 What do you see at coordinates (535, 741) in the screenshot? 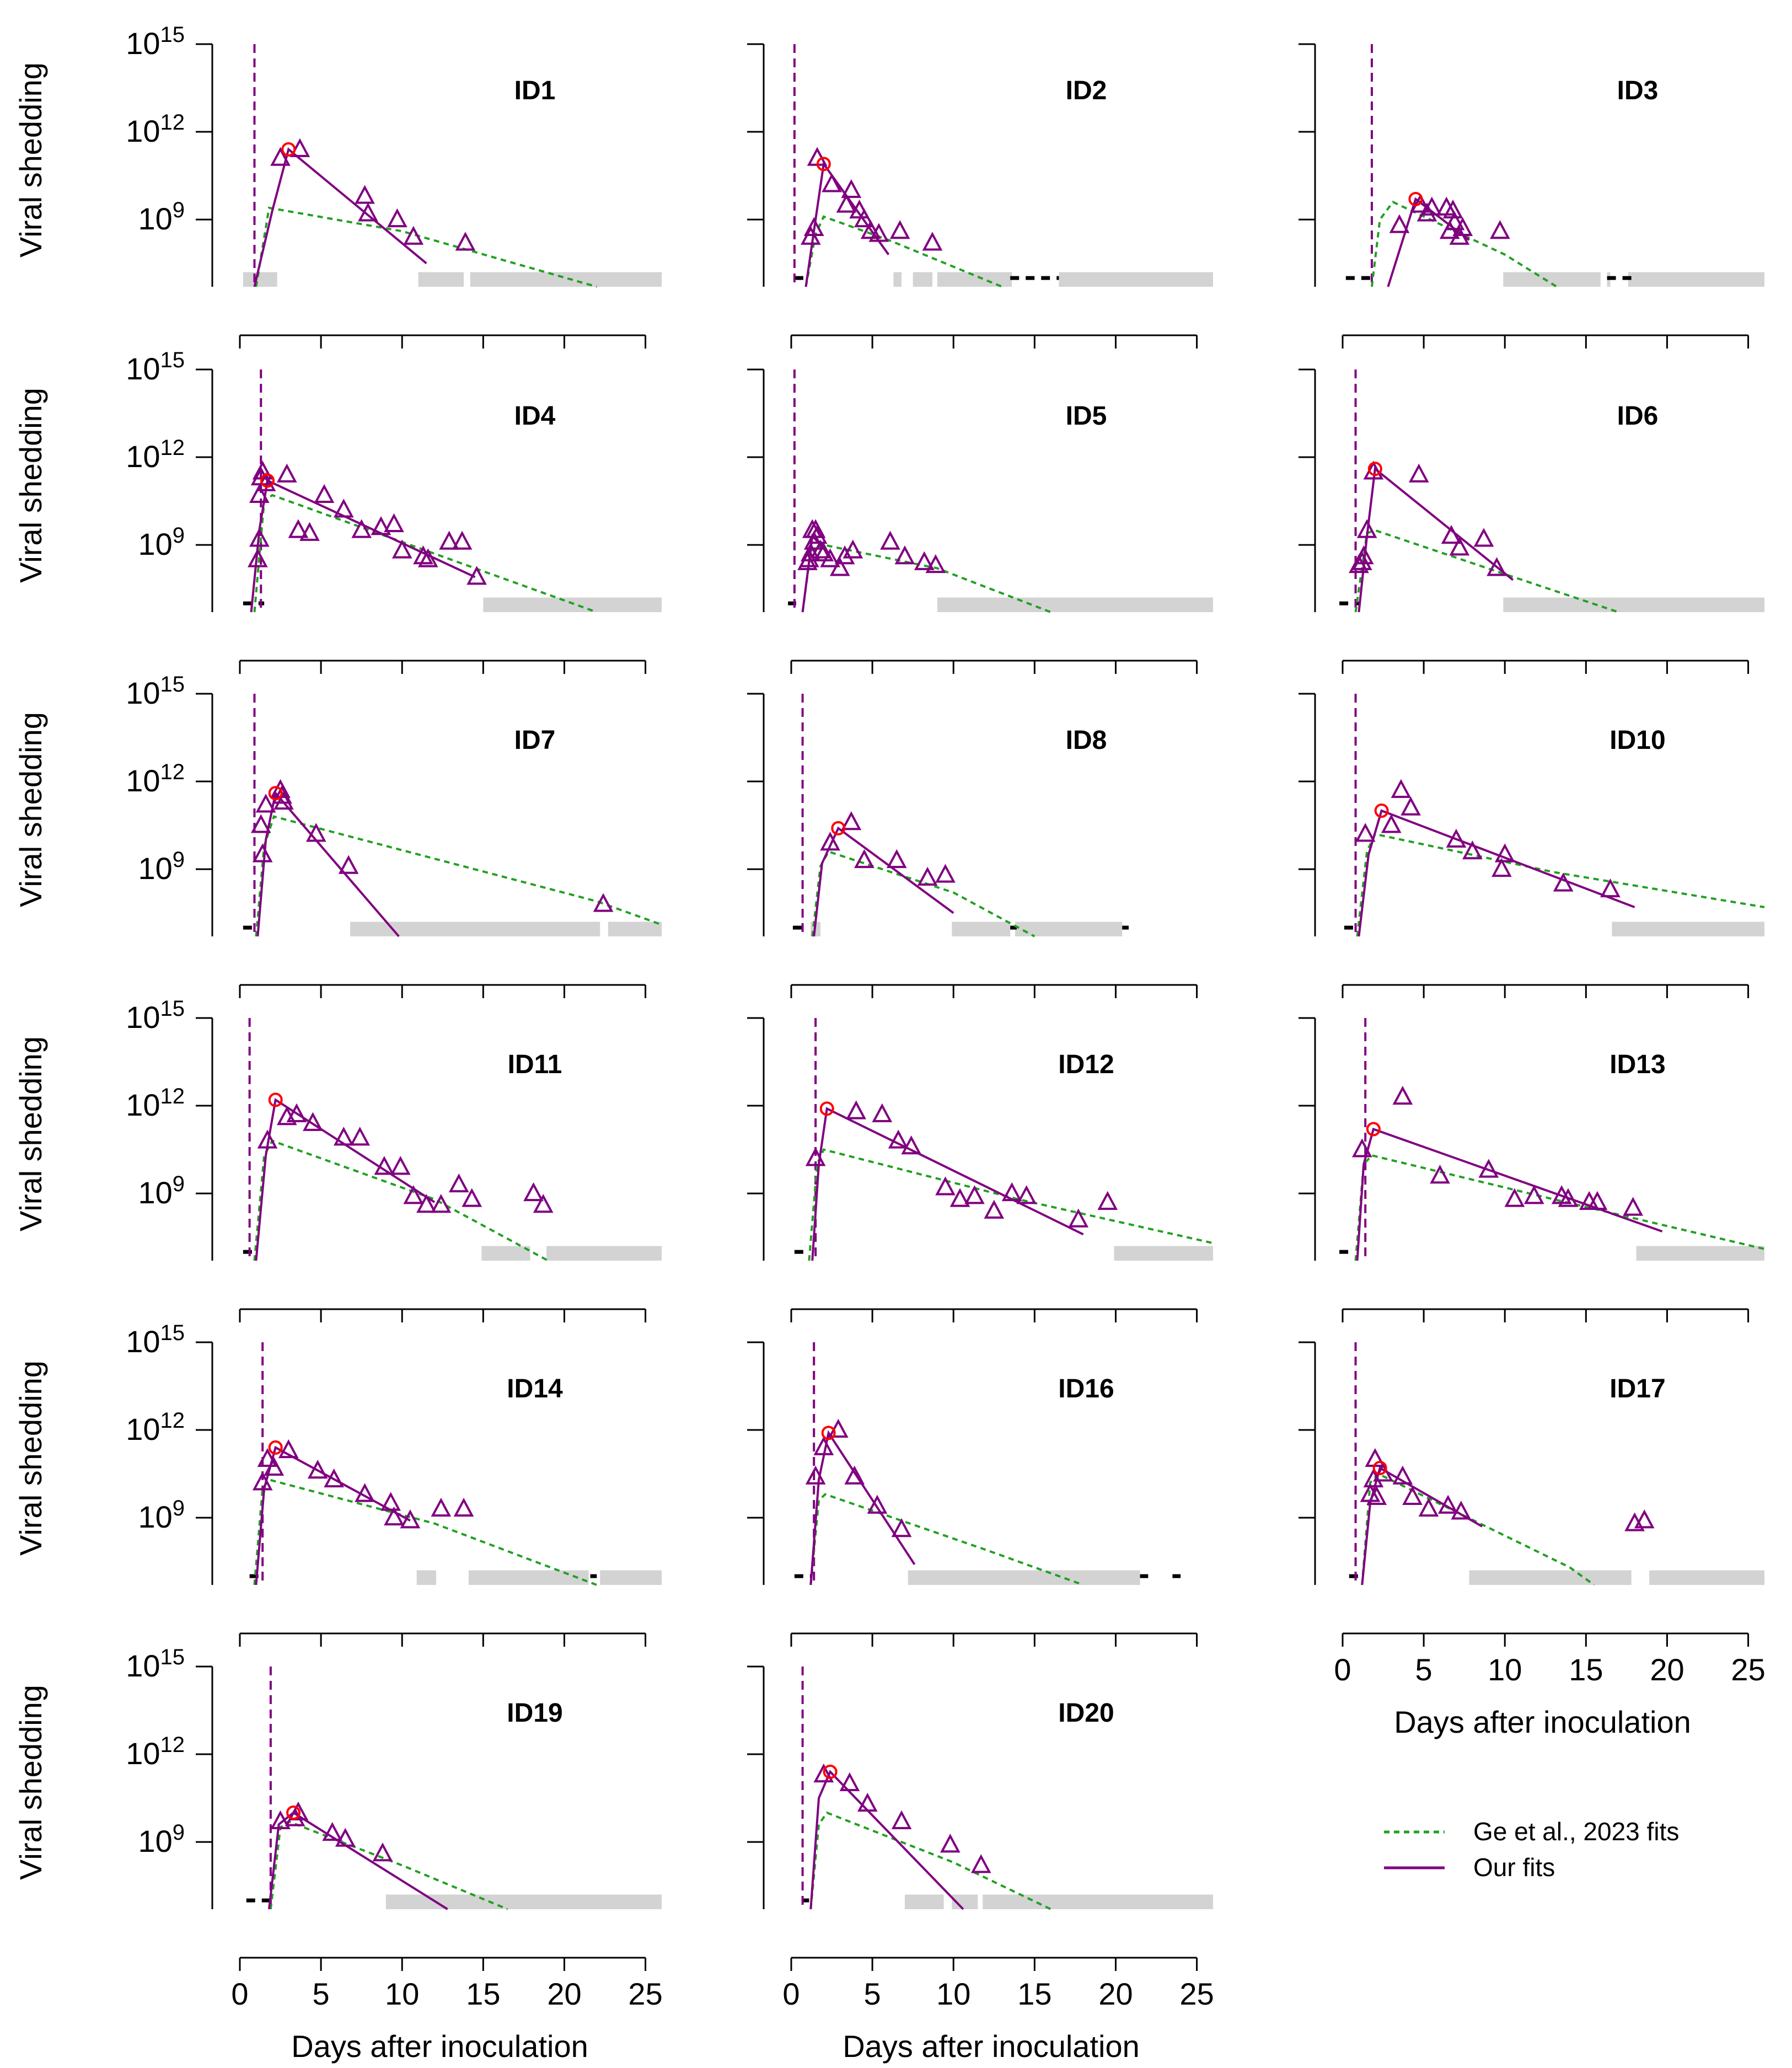
I see `panel-id-label: ID7` at bounding box center [535, 741].